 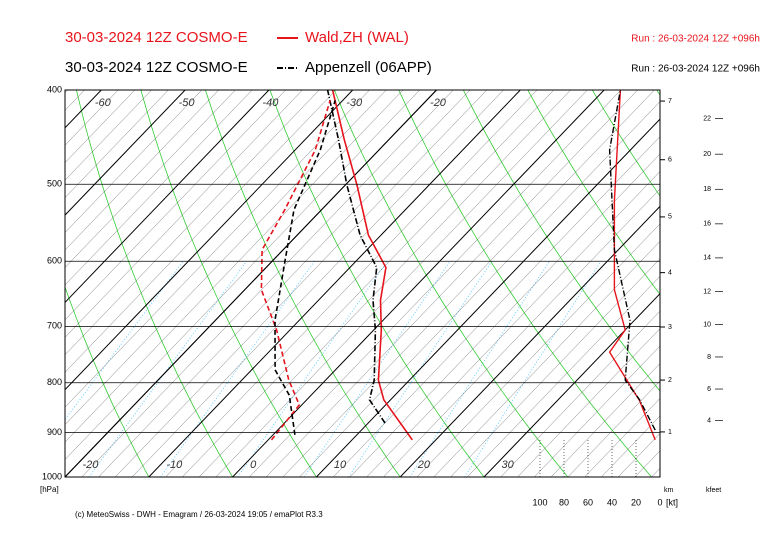 What do you see at coordinates (669, 490) in the screenshot?
I see `km-label: km` at bounding box center [669, 490].